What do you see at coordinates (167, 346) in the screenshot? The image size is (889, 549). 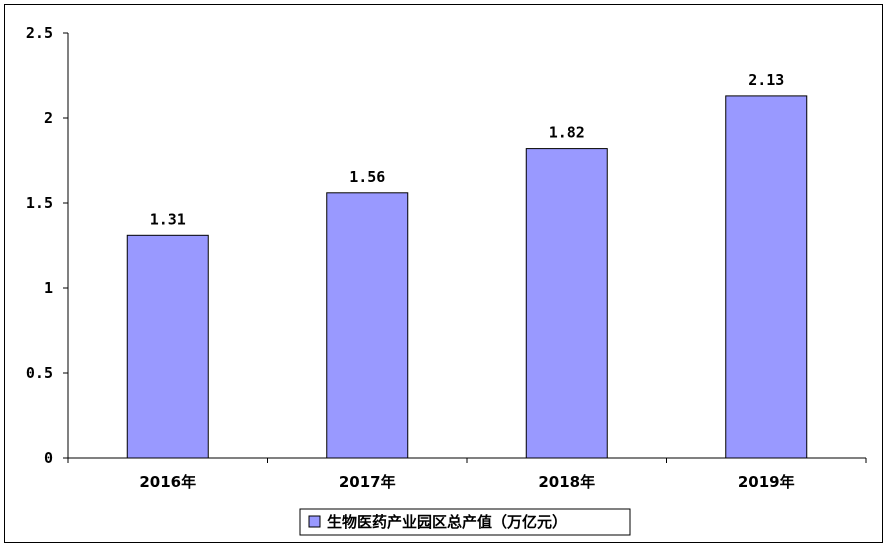 I see `bar-2016年` at bounding box center [167, 346].